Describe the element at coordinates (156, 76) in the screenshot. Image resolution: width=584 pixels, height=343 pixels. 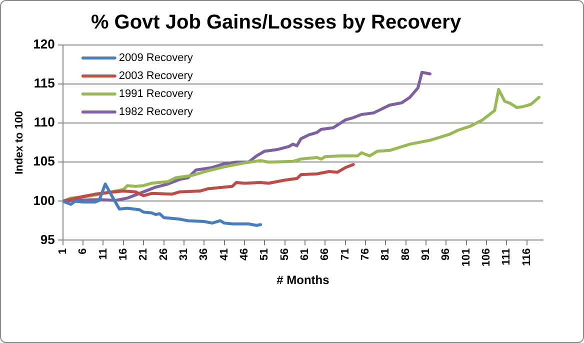
I see `legend-label: 2003 Recovery` at that location.